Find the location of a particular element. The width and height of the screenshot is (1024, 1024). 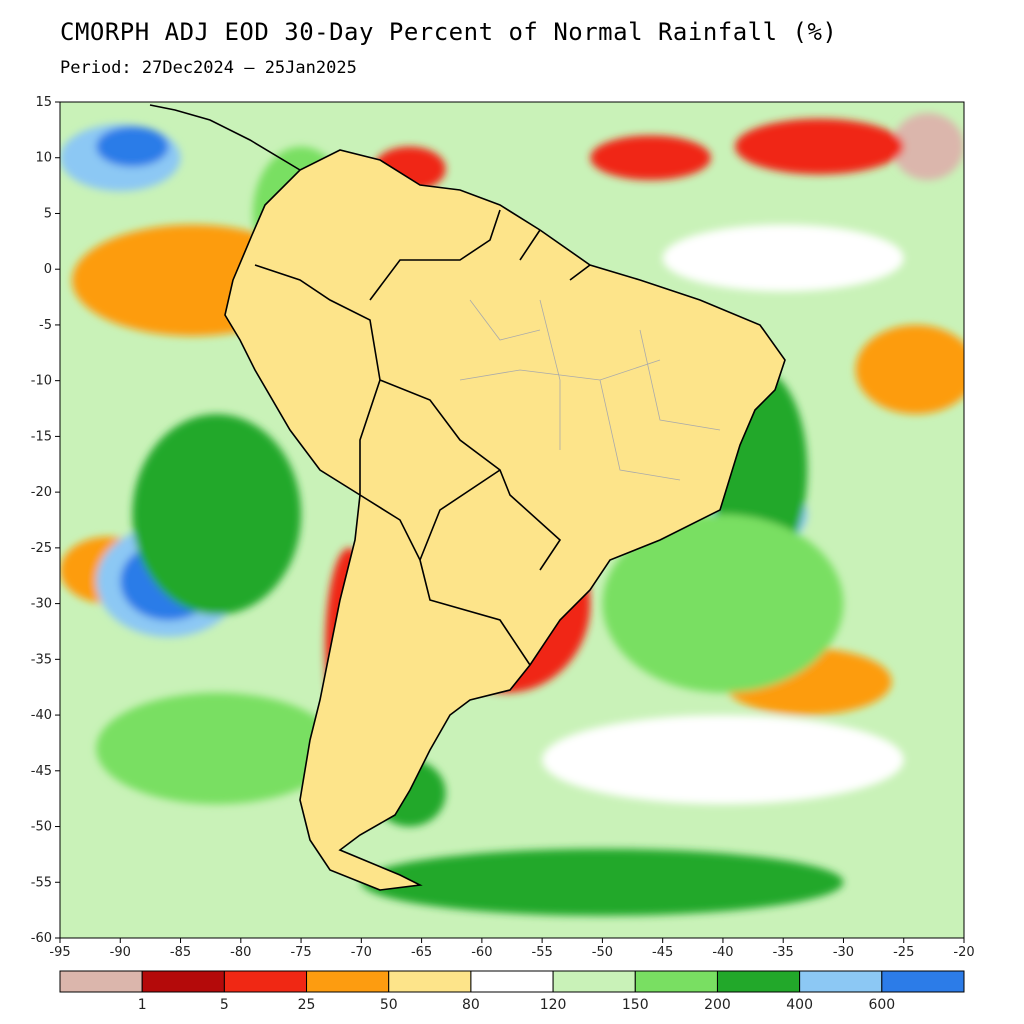

y-tick-label: -30 is located at coordinates (41, 604).